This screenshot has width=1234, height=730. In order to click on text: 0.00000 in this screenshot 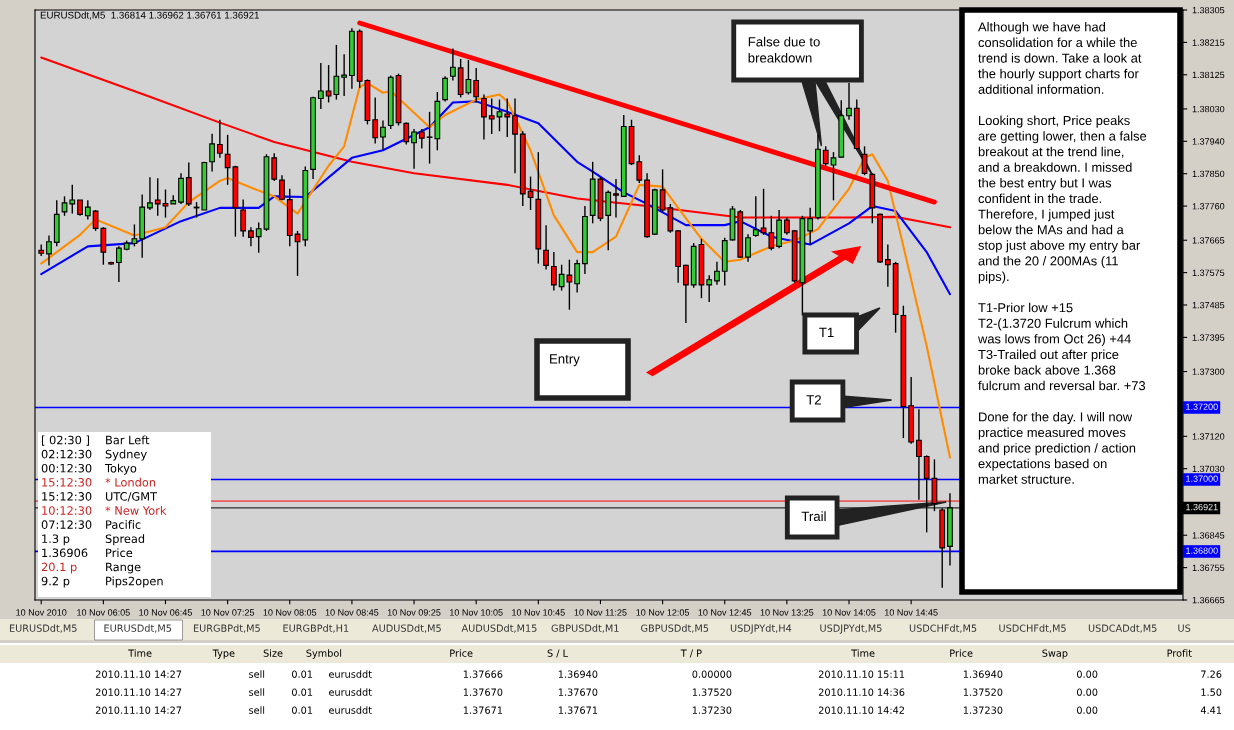, I will do `click(712, 674)`.